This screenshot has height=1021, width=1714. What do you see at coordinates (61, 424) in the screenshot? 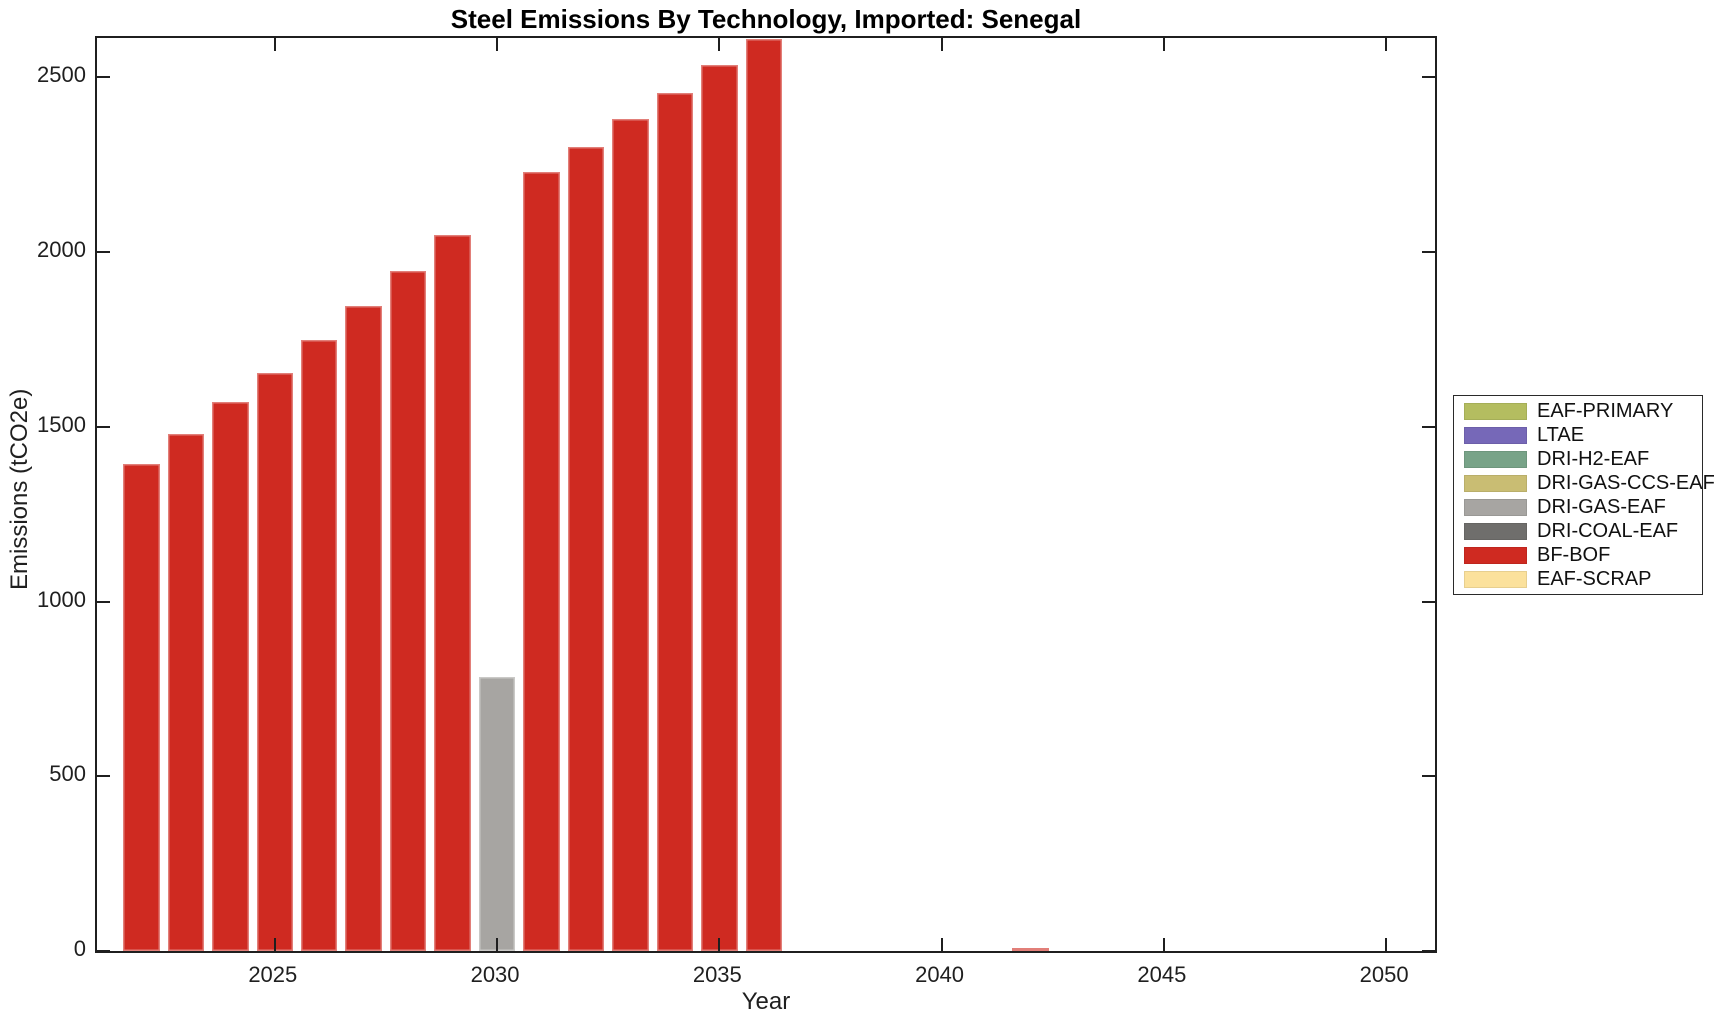
I see `y-tick-label-1500: 1500` at bounding box center [61, 424].